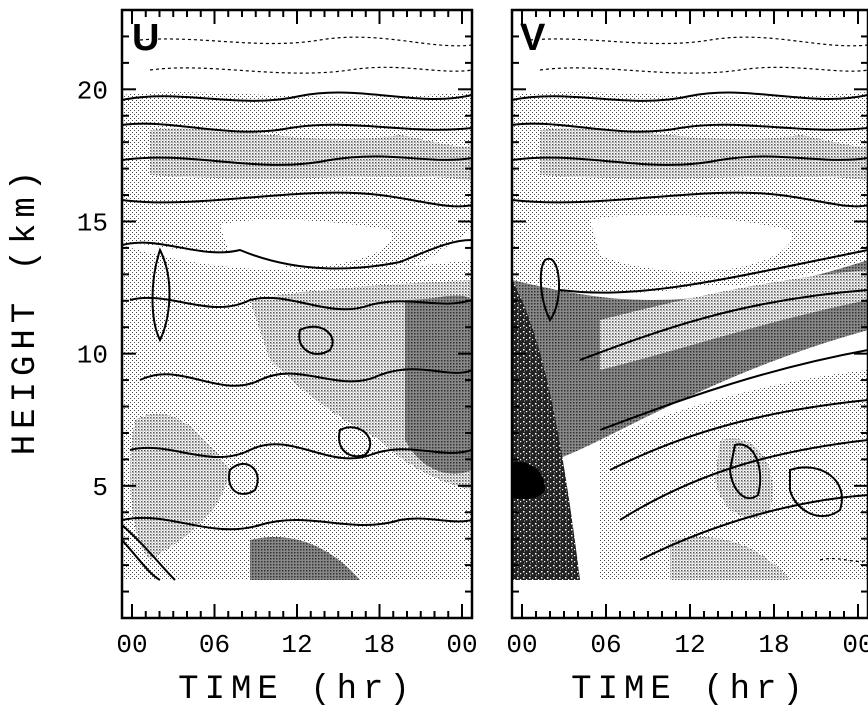 The width and height of the screenshot is (868, 709). I want to click on panel-u-label: U, so click(145, 38).